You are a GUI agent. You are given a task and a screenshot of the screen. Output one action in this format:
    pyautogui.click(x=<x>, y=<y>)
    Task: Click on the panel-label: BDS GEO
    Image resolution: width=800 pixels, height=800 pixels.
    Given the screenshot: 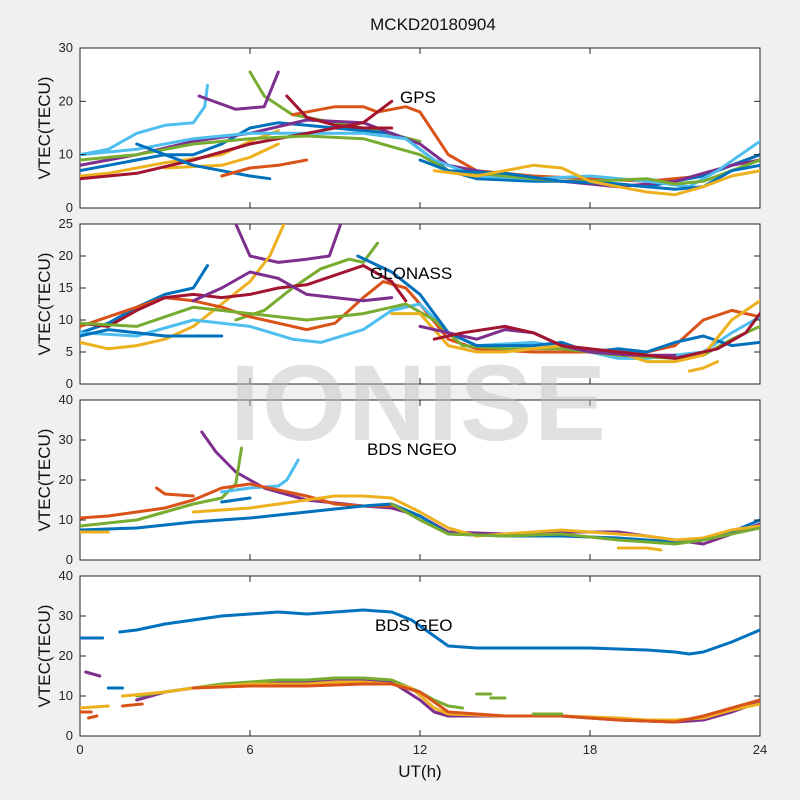 What is the action you would take?
    pyautogui.click(x=413, y=625)
    